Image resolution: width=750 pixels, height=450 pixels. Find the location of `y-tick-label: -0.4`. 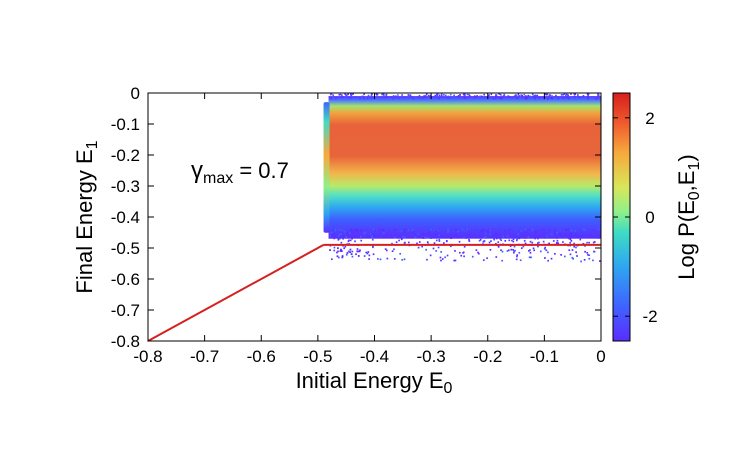

y-tick-label: -0.4 is located at coordinates (125, 217).